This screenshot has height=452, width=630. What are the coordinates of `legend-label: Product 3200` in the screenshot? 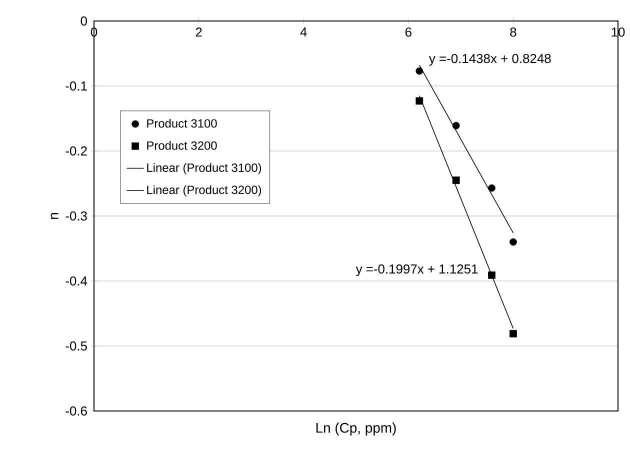 It's located at (182, 145).